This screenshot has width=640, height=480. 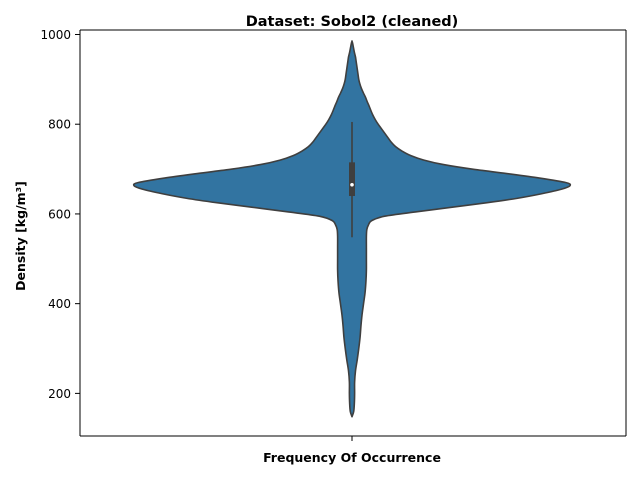 I want to click on y-axis-label: Density [kg/m³], so click(x=20, y=236).